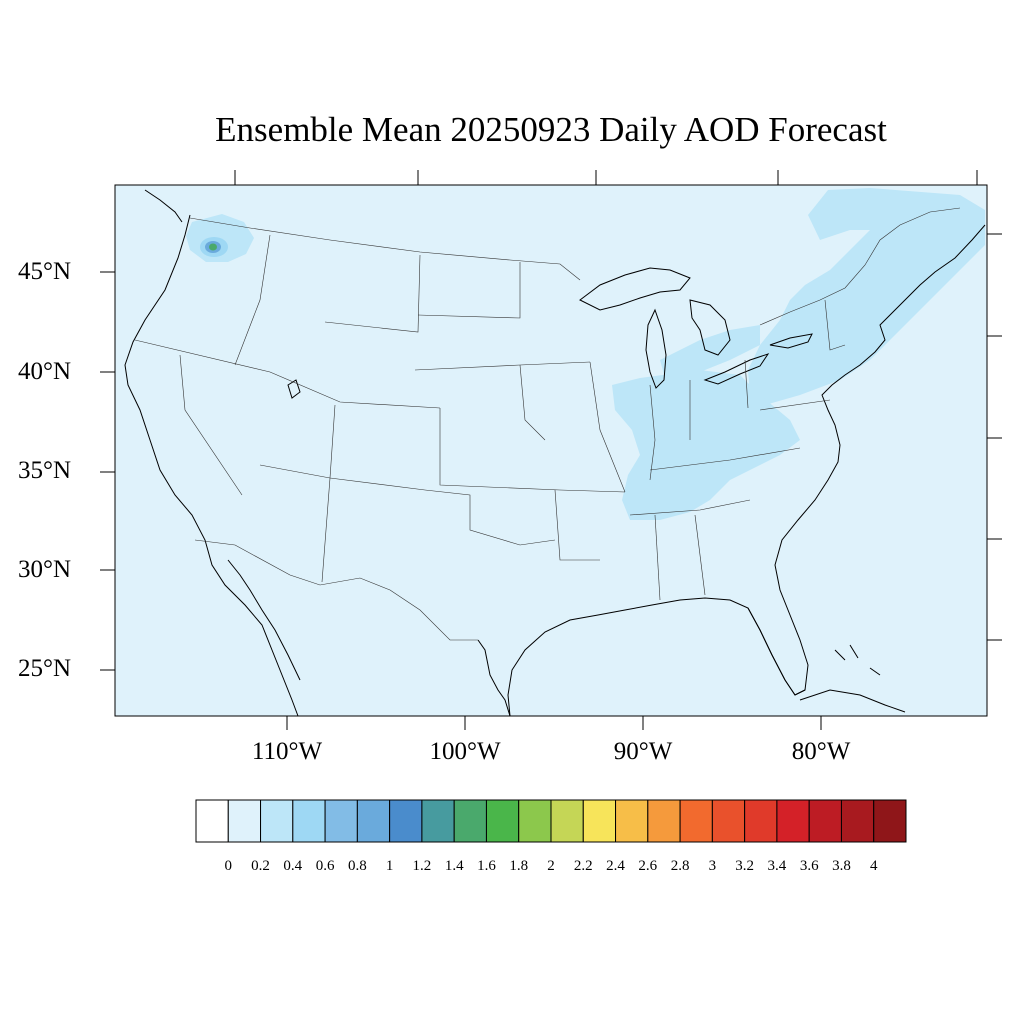  What do you see at coordinates (294, 389) in the screenshot?
I see `great-salt-lake` at bounding box center [294, 389].